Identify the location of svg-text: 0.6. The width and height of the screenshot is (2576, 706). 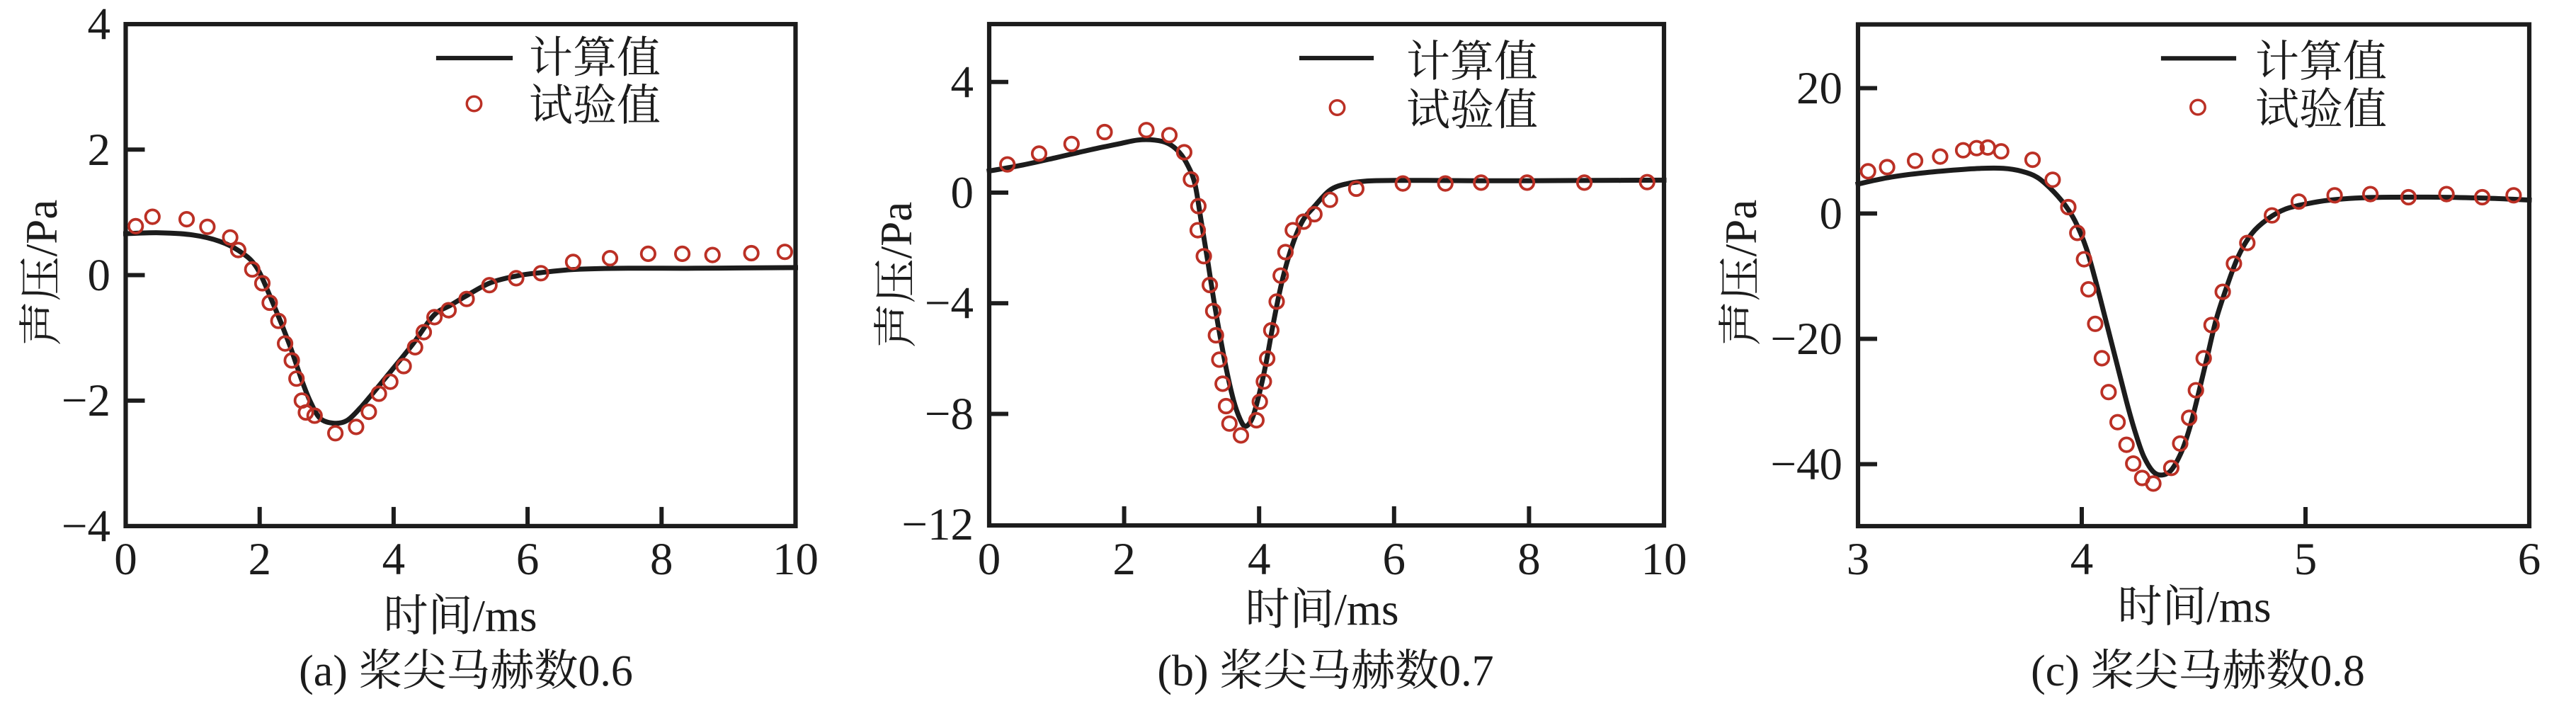
(605, 671).